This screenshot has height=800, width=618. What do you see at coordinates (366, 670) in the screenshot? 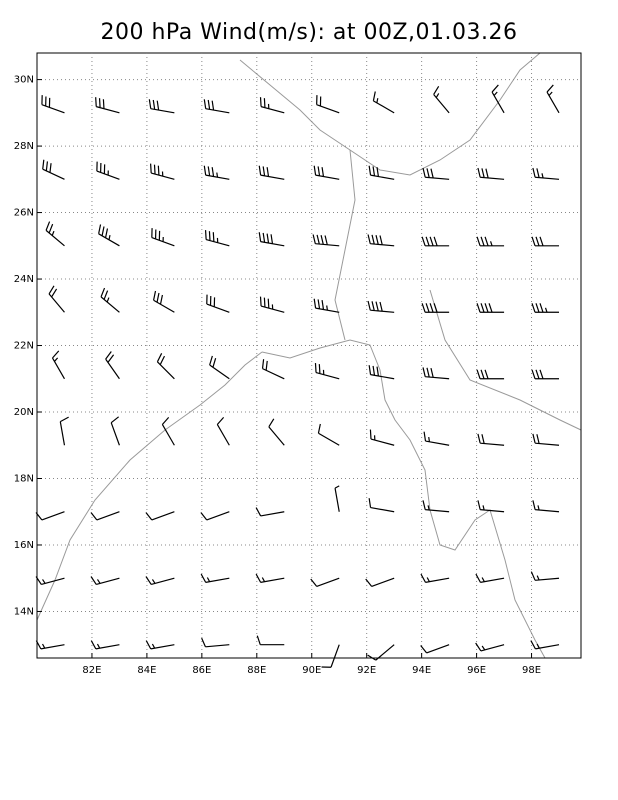
I see `x-tick-label: 92E` at bounding box center [366, 670].